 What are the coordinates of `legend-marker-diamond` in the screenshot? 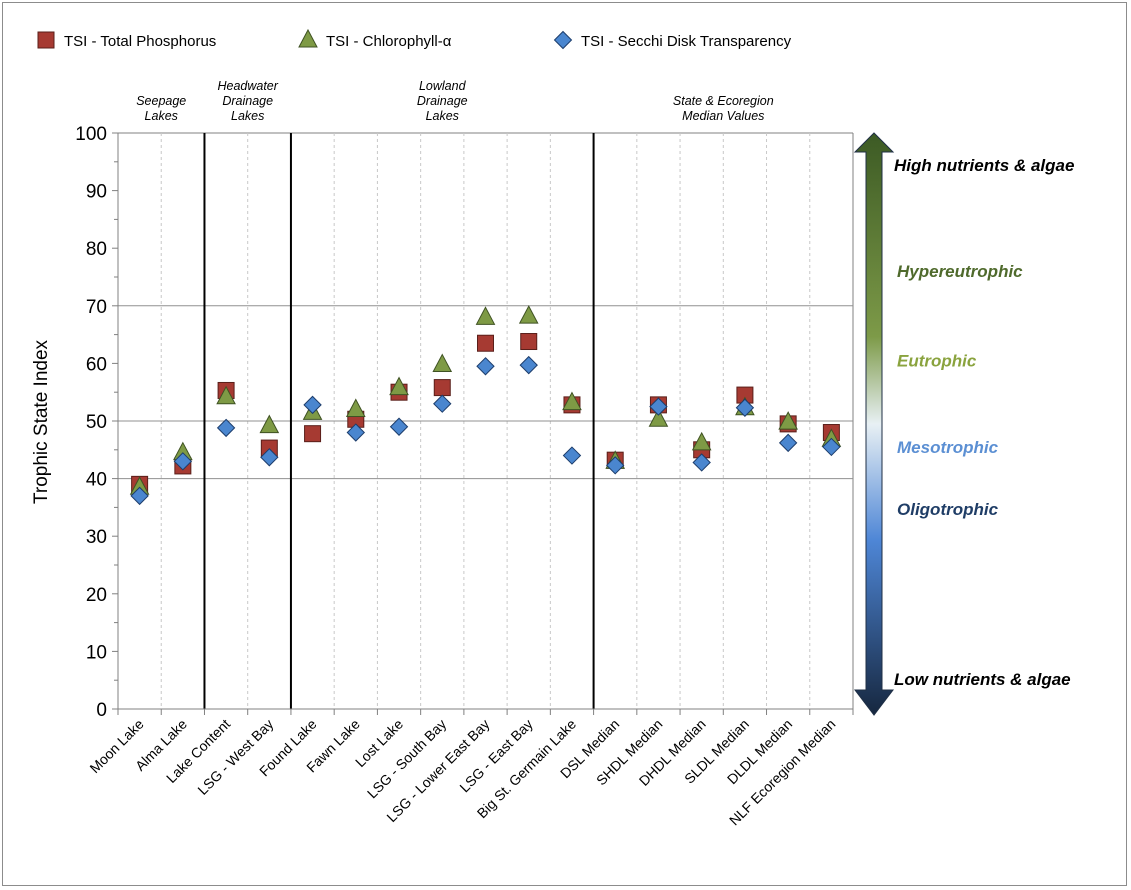 It's located at (563, 40).